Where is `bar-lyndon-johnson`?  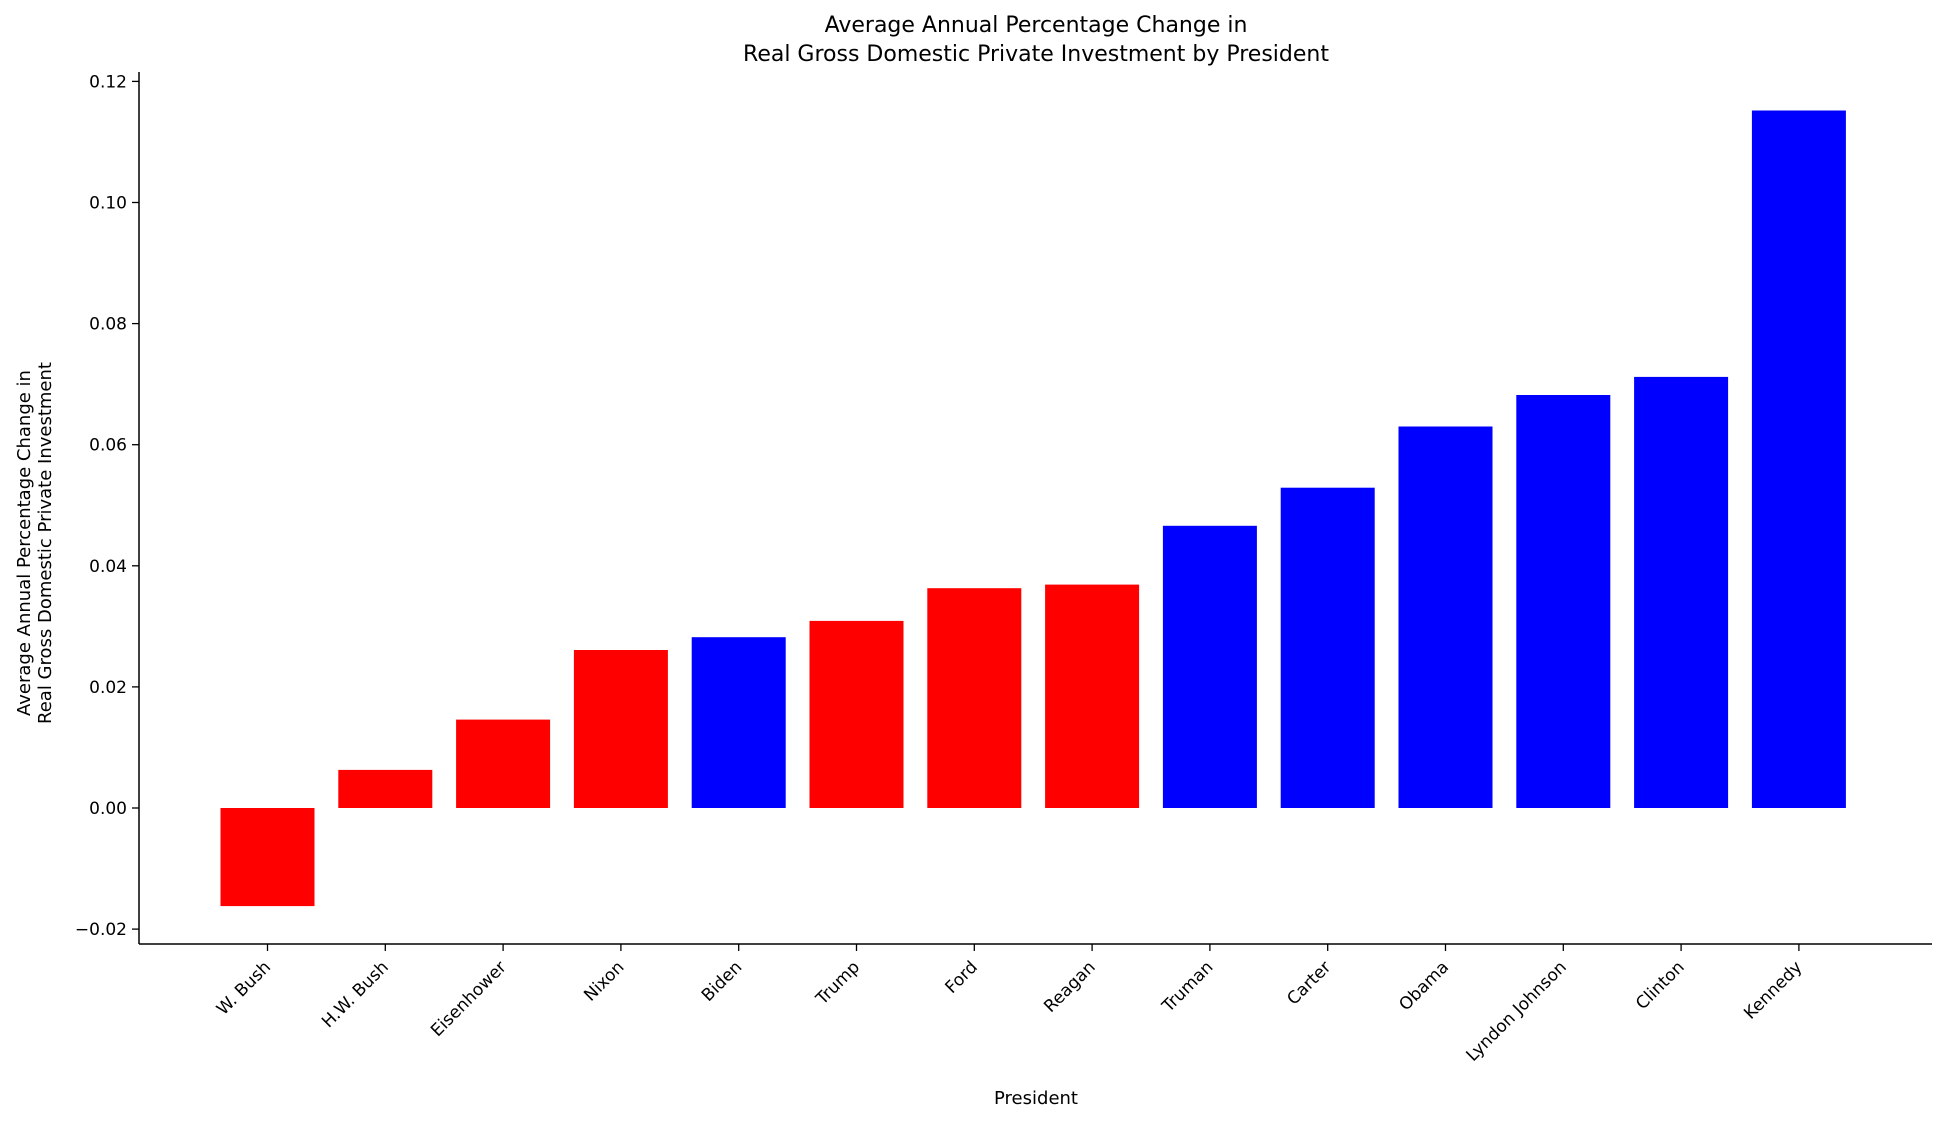 bar-lyndon-johnson is located at coordinates (1563, 601).